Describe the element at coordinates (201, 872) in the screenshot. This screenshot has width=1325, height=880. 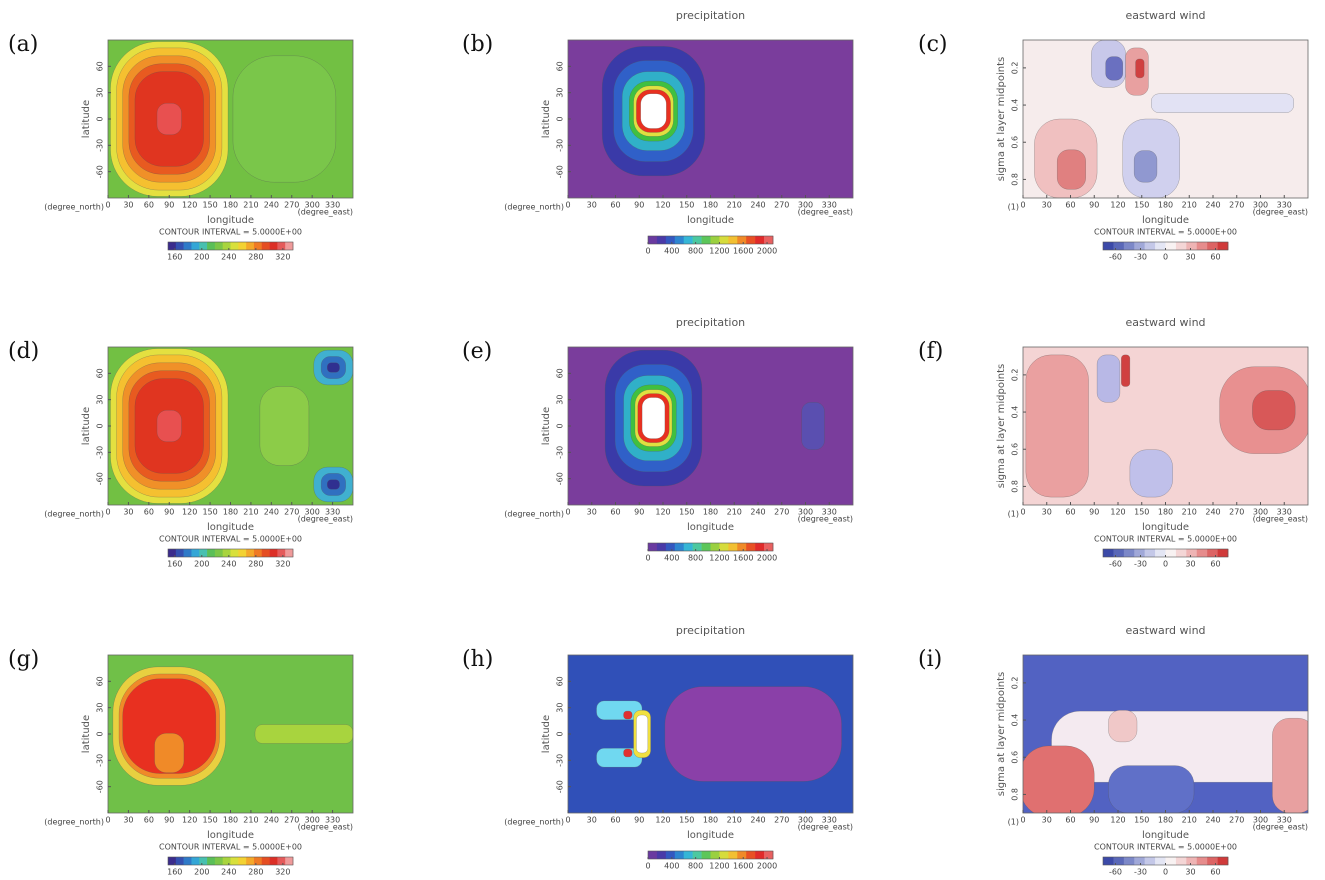
I see `colorbar-tick-label: 200` at that location.